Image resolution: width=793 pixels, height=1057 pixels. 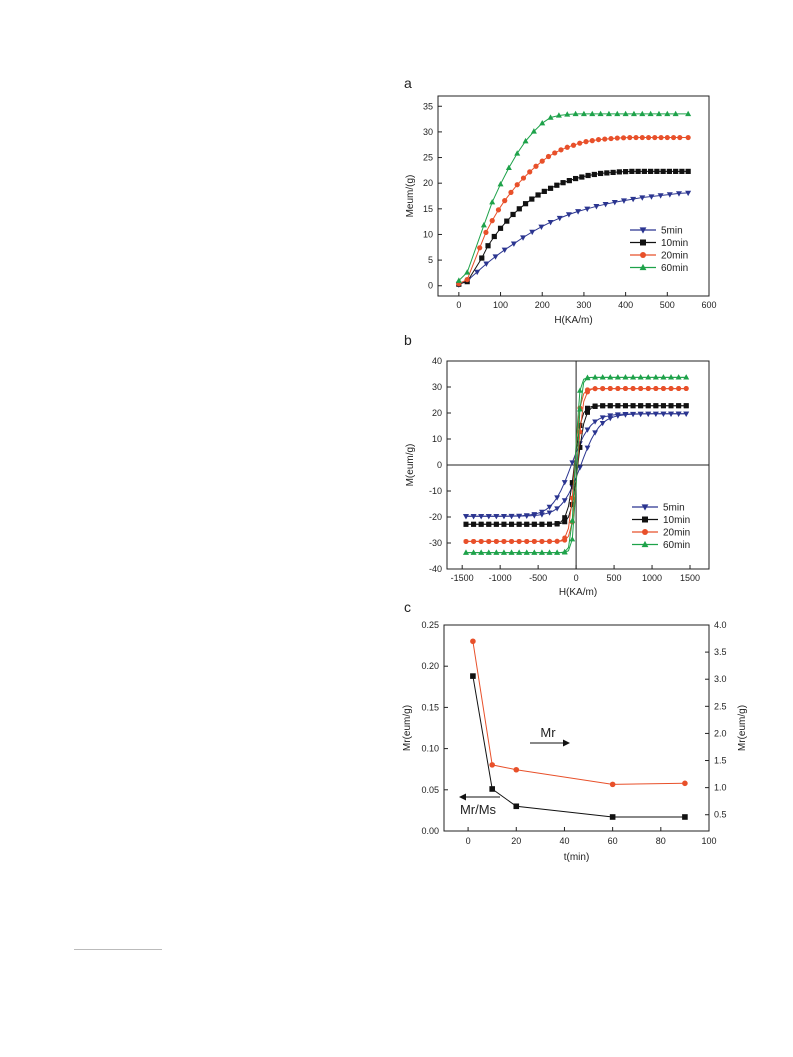 I want to click on legend-label: 10min, so click(x=676, y=520).